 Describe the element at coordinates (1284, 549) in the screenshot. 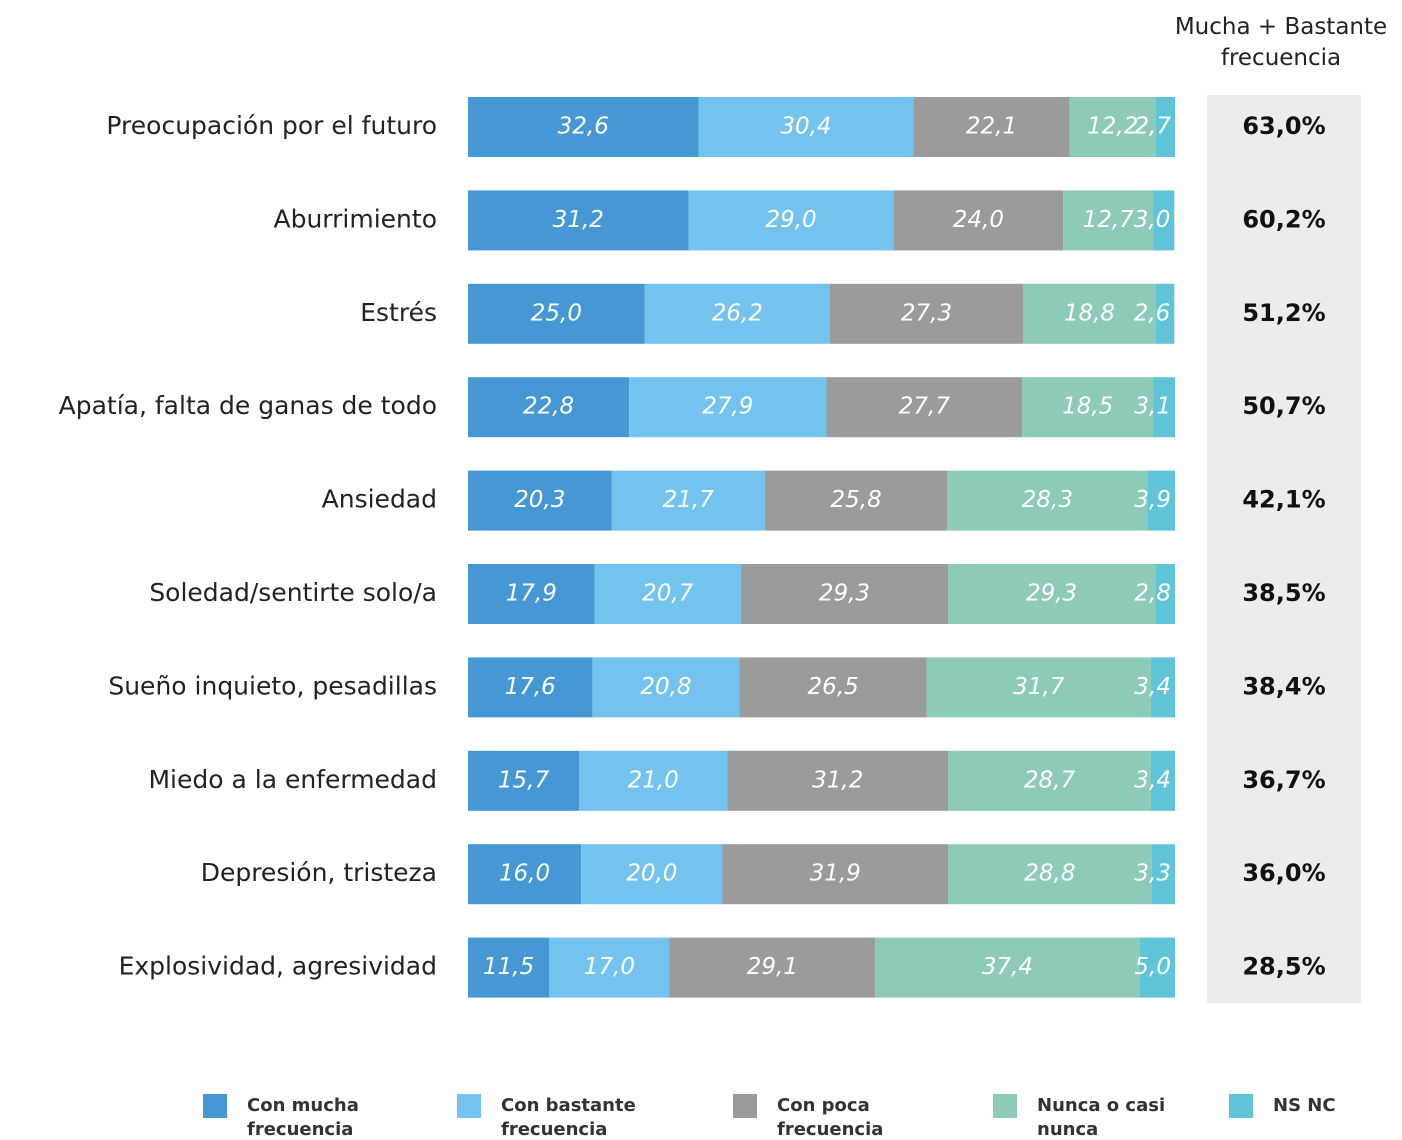

I see `totals-panel` at that location.